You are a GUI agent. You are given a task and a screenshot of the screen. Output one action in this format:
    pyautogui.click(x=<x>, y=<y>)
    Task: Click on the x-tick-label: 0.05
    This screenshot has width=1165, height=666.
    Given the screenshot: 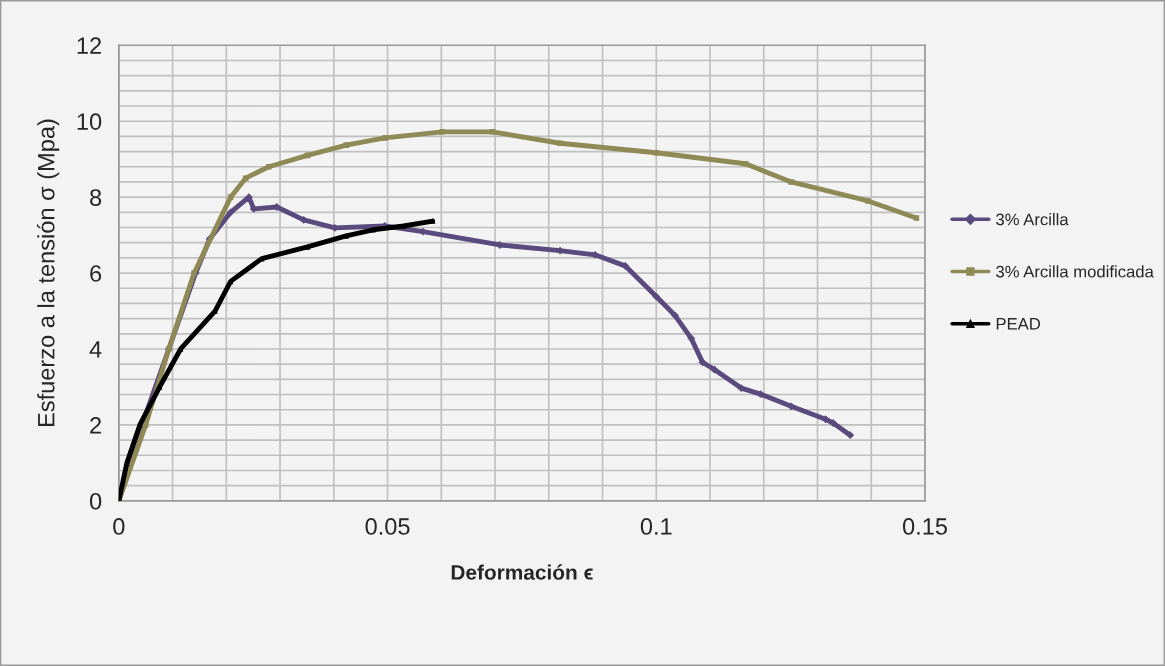 What is the action you would take?
    pyautogui.click(x=387, y=526)
    